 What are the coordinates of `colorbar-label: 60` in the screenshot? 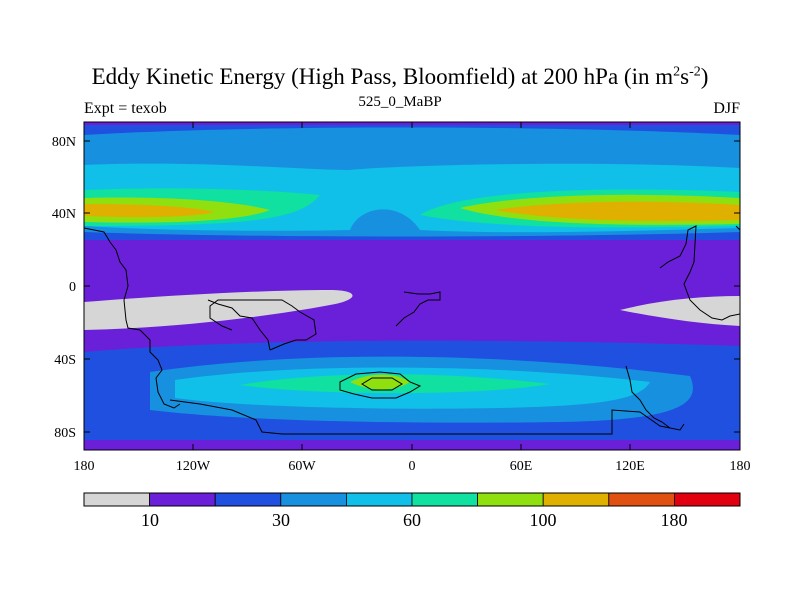 It's located at (412, 520).